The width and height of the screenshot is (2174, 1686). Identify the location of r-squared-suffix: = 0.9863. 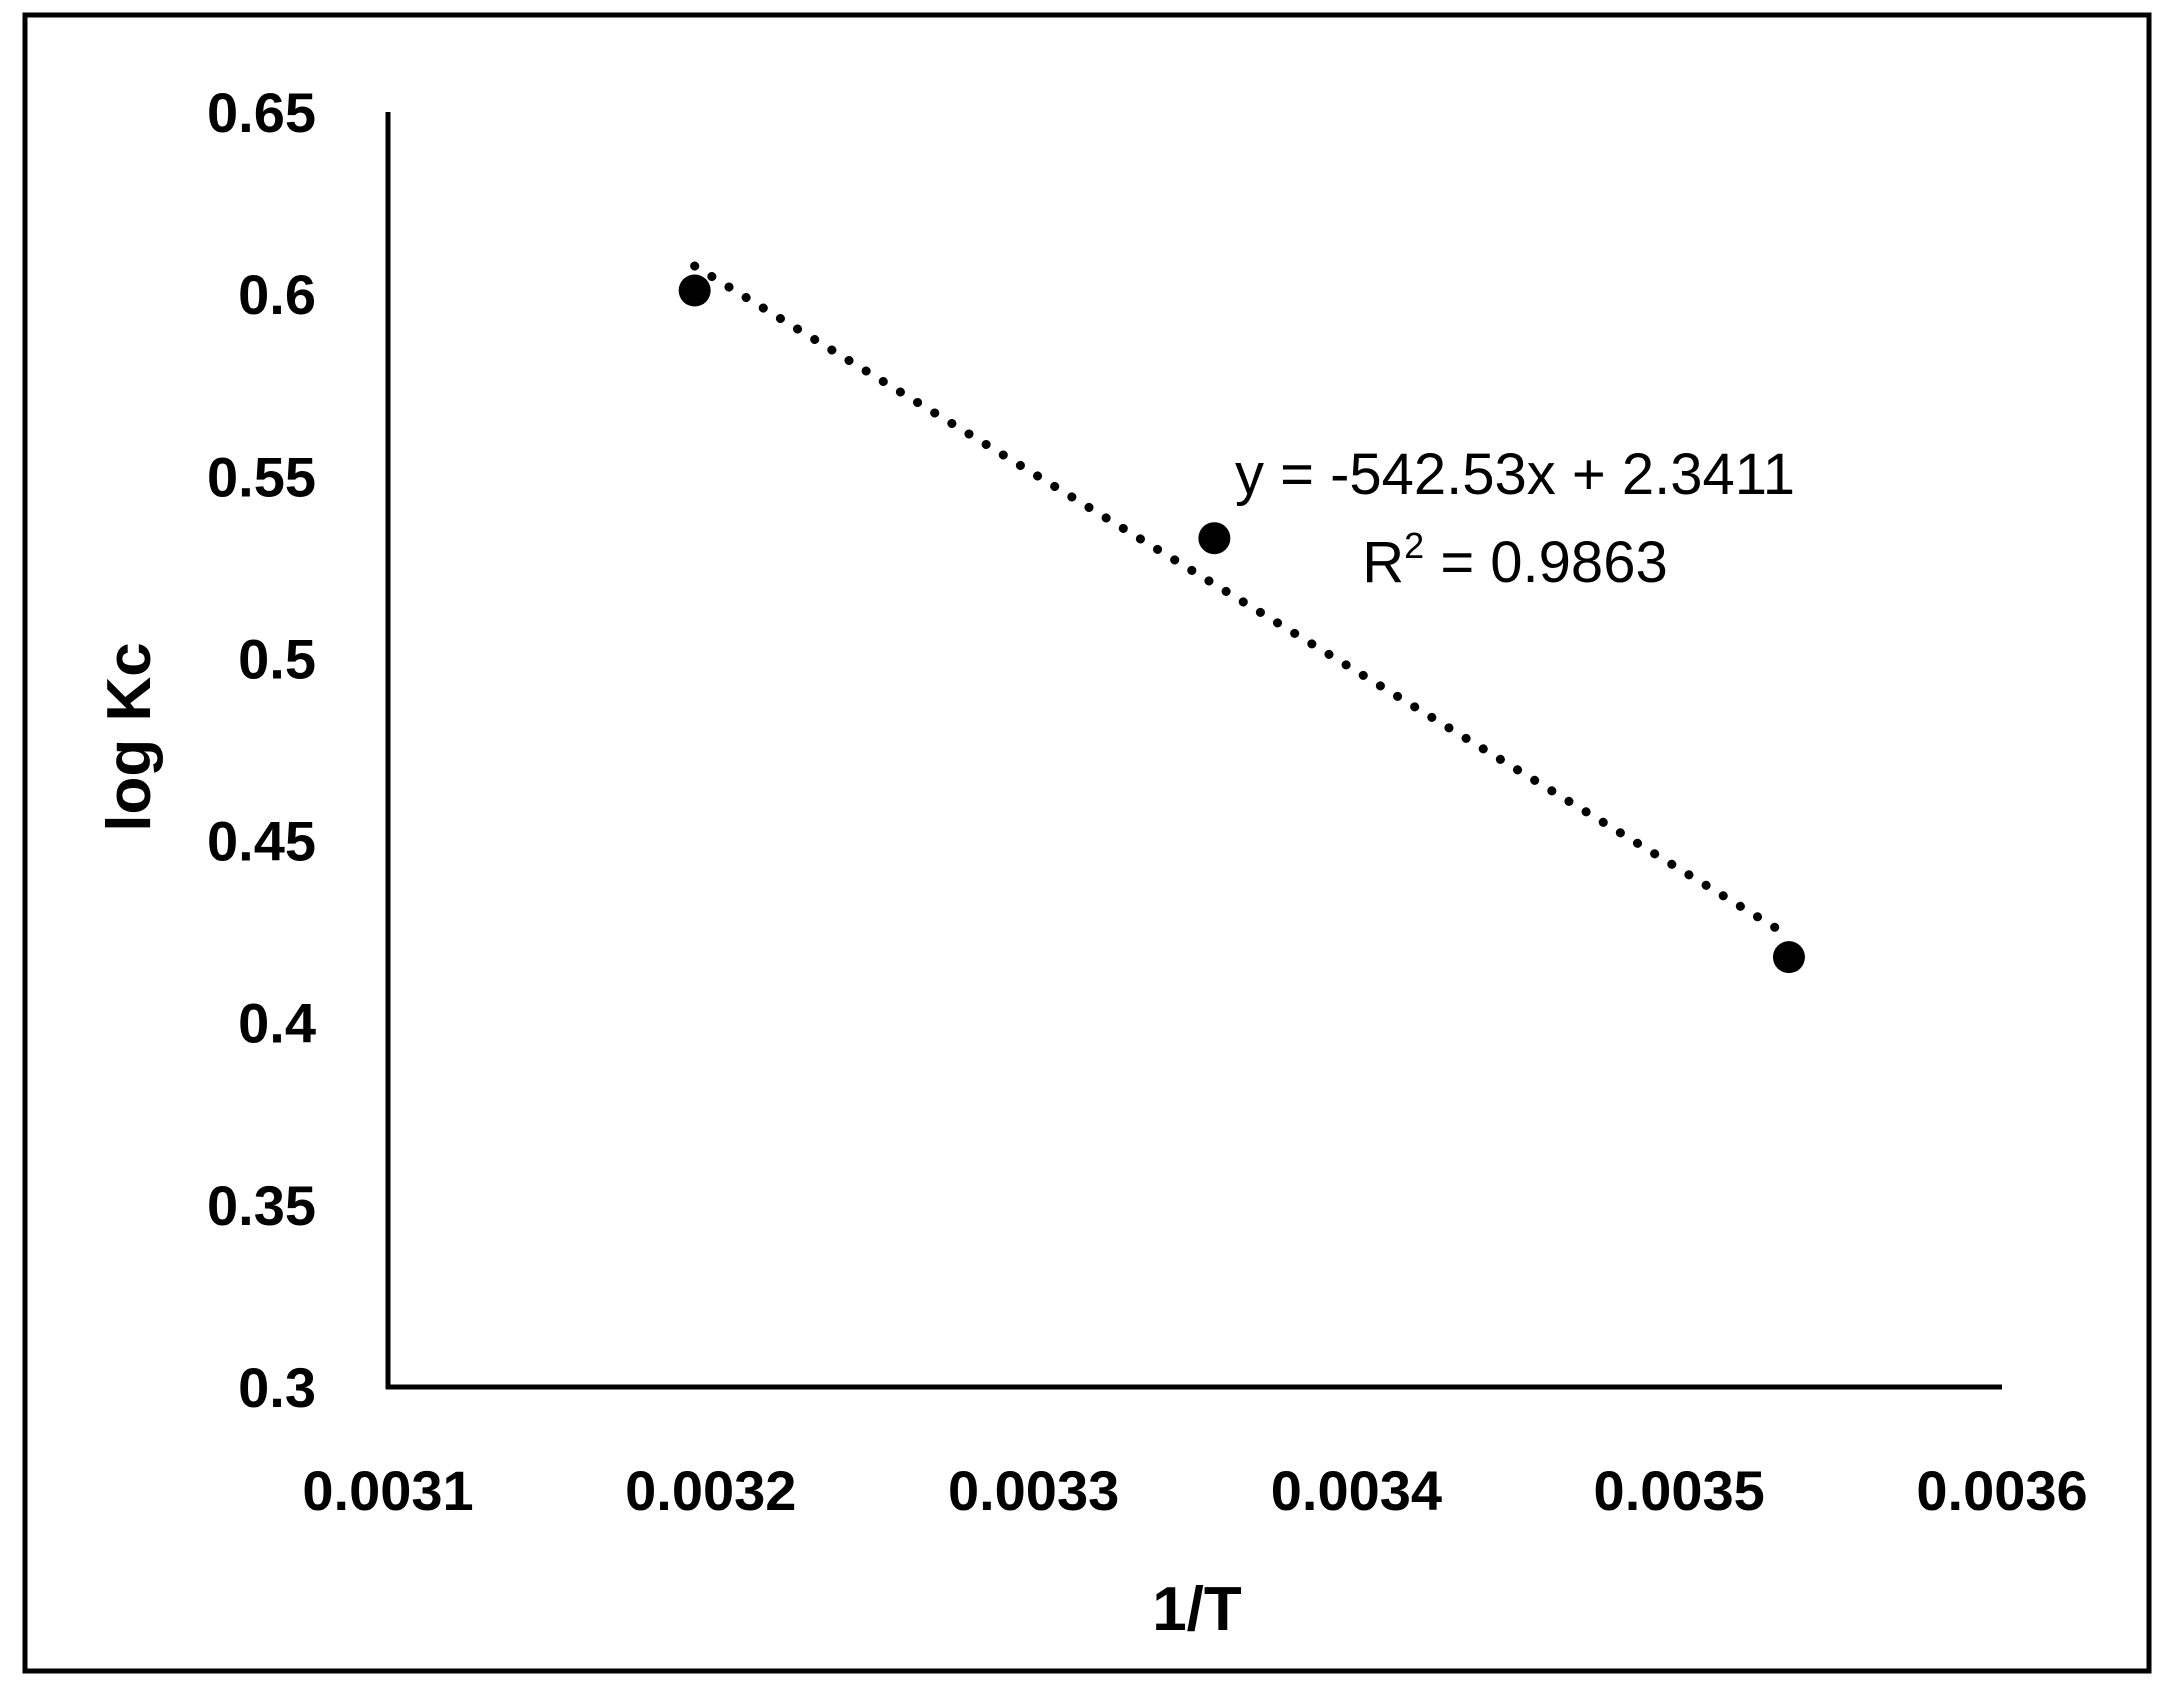
(1546, 562).